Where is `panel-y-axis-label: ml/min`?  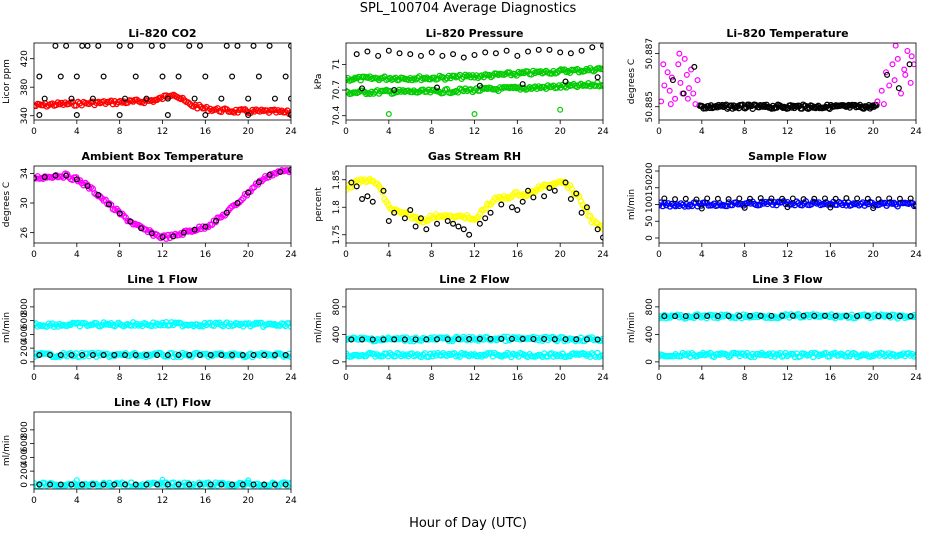 panel-y-axis-label: ml/min is located at coordinates (632, 327).